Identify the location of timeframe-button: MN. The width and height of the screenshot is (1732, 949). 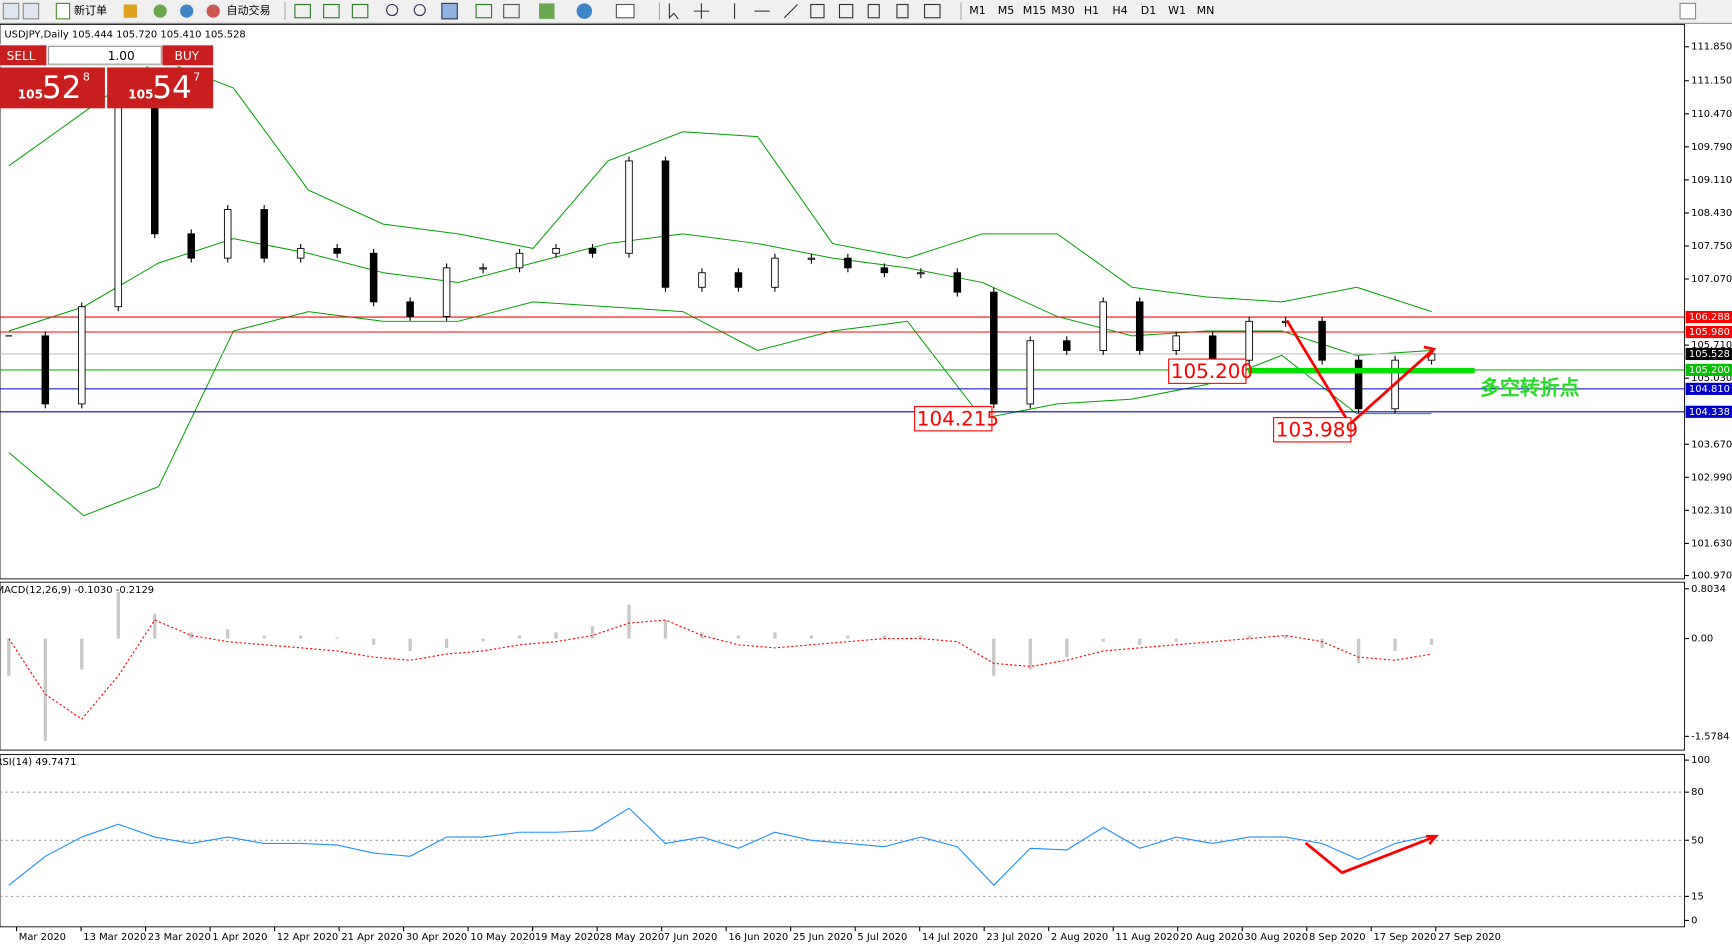
(1206, 10).